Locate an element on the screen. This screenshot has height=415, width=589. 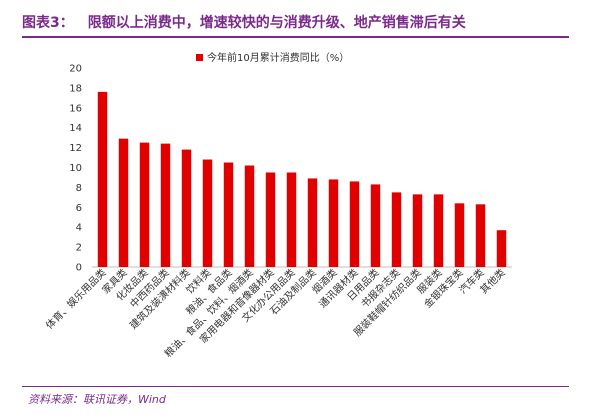
legend-label: 今年前10月累计消费同比（%） is located at coordinates (278, 57).